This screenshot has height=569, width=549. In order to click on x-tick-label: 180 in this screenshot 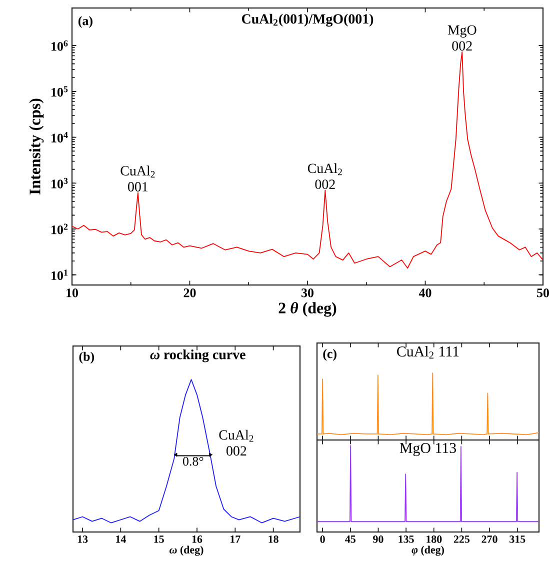, I will do `click(434, 539)`.